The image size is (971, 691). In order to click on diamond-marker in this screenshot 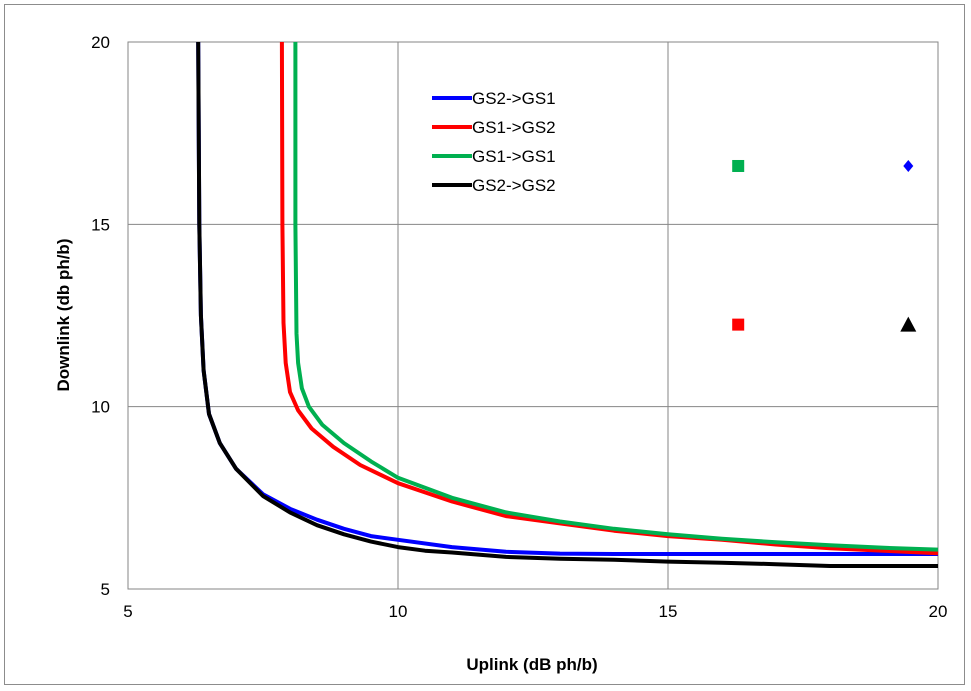, I will do `click(908, 165)`.